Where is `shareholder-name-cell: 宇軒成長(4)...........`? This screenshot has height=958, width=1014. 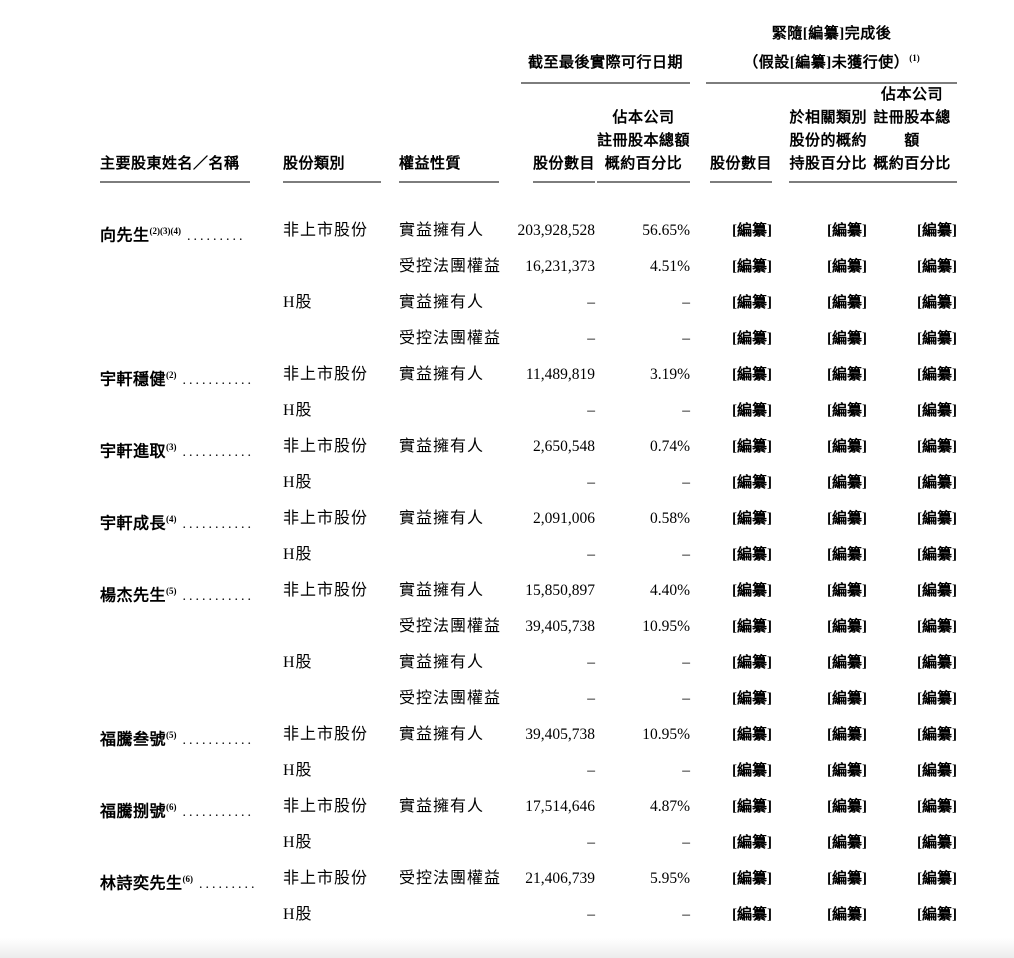
shareholder-name-cell: 宇軒成長(4)........... is located at coordinates (191, 522).